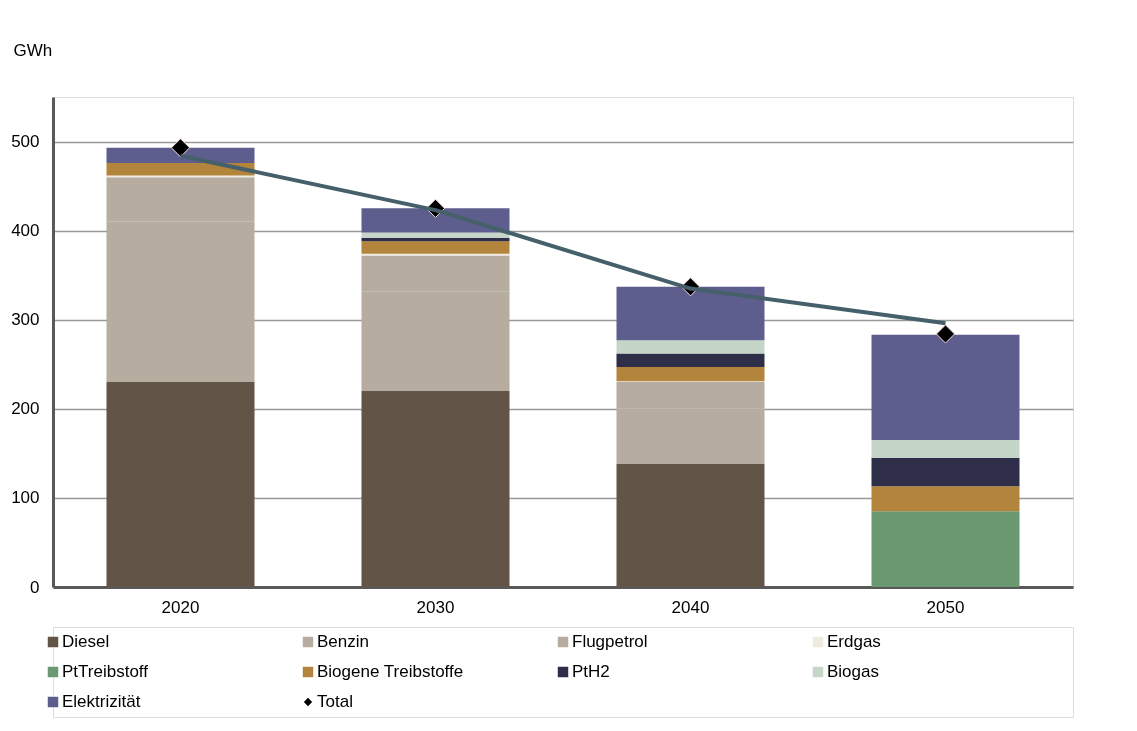  What do you see at coordinates (945, 607) in the screenshot?
I see `x-tick-label: 2050` at bounding box center [945, 607].